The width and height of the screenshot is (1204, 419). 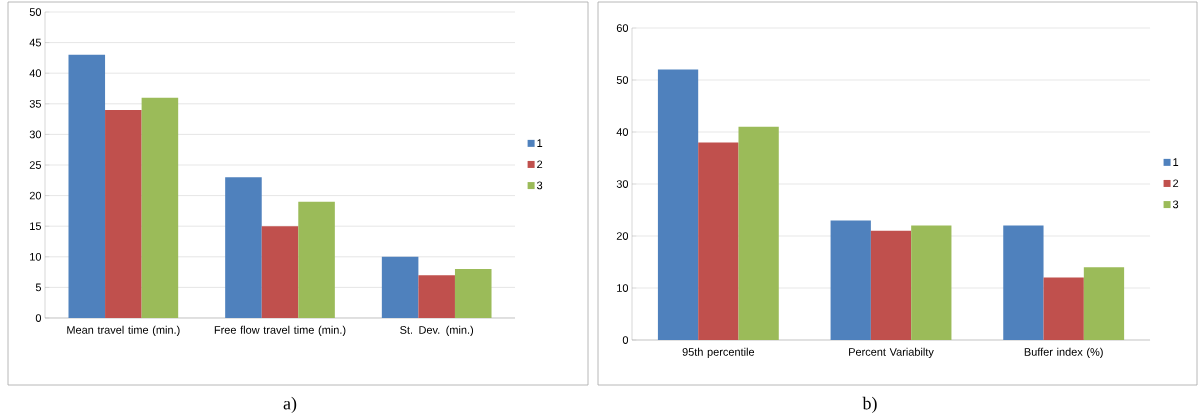 I want to click on x-tick-label: Percent Variabilty, so click(x=891, y=352).